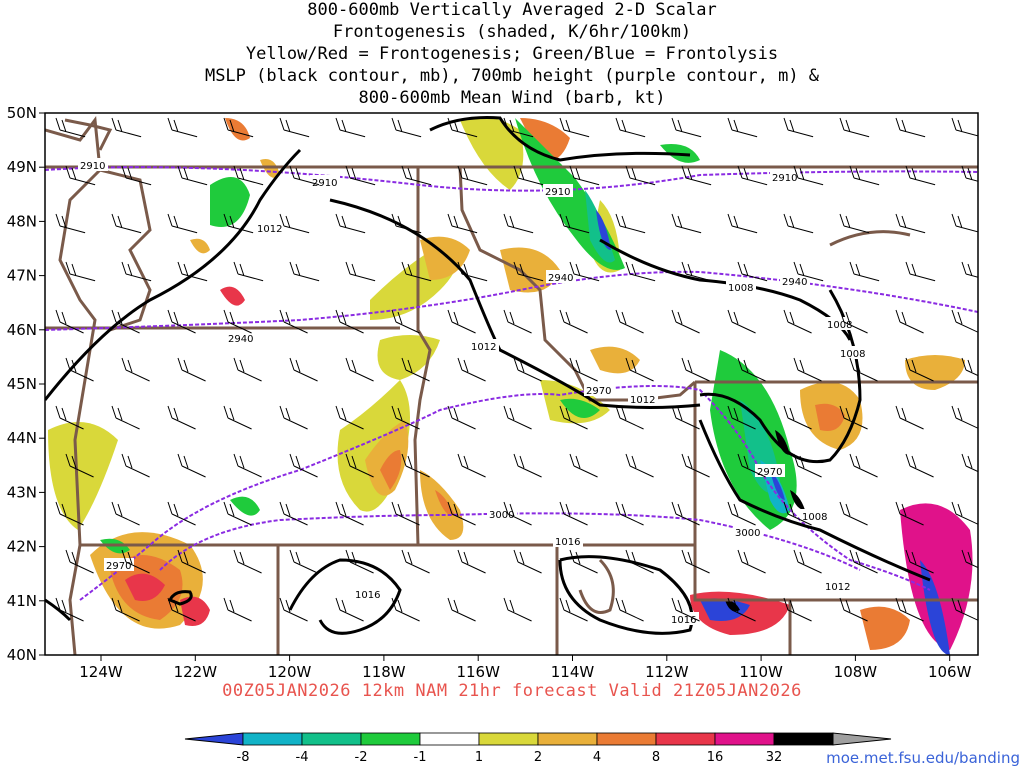  I want to click on frontogenesis-max, so click(732, 606).